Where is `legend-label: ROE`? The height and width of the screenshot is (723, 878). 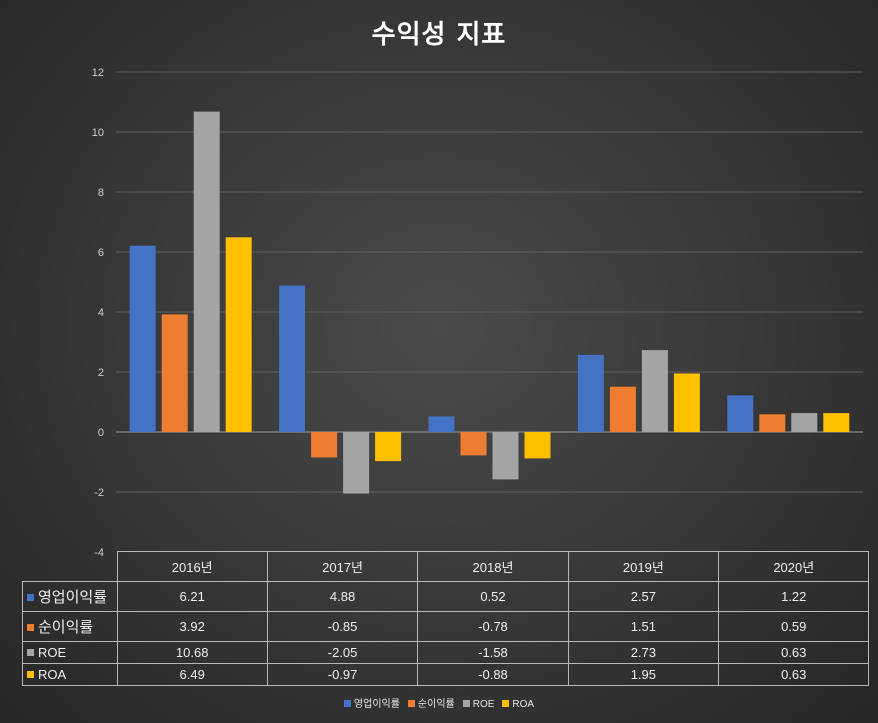
legend-label: ROE is located at coordinates (483, 704).